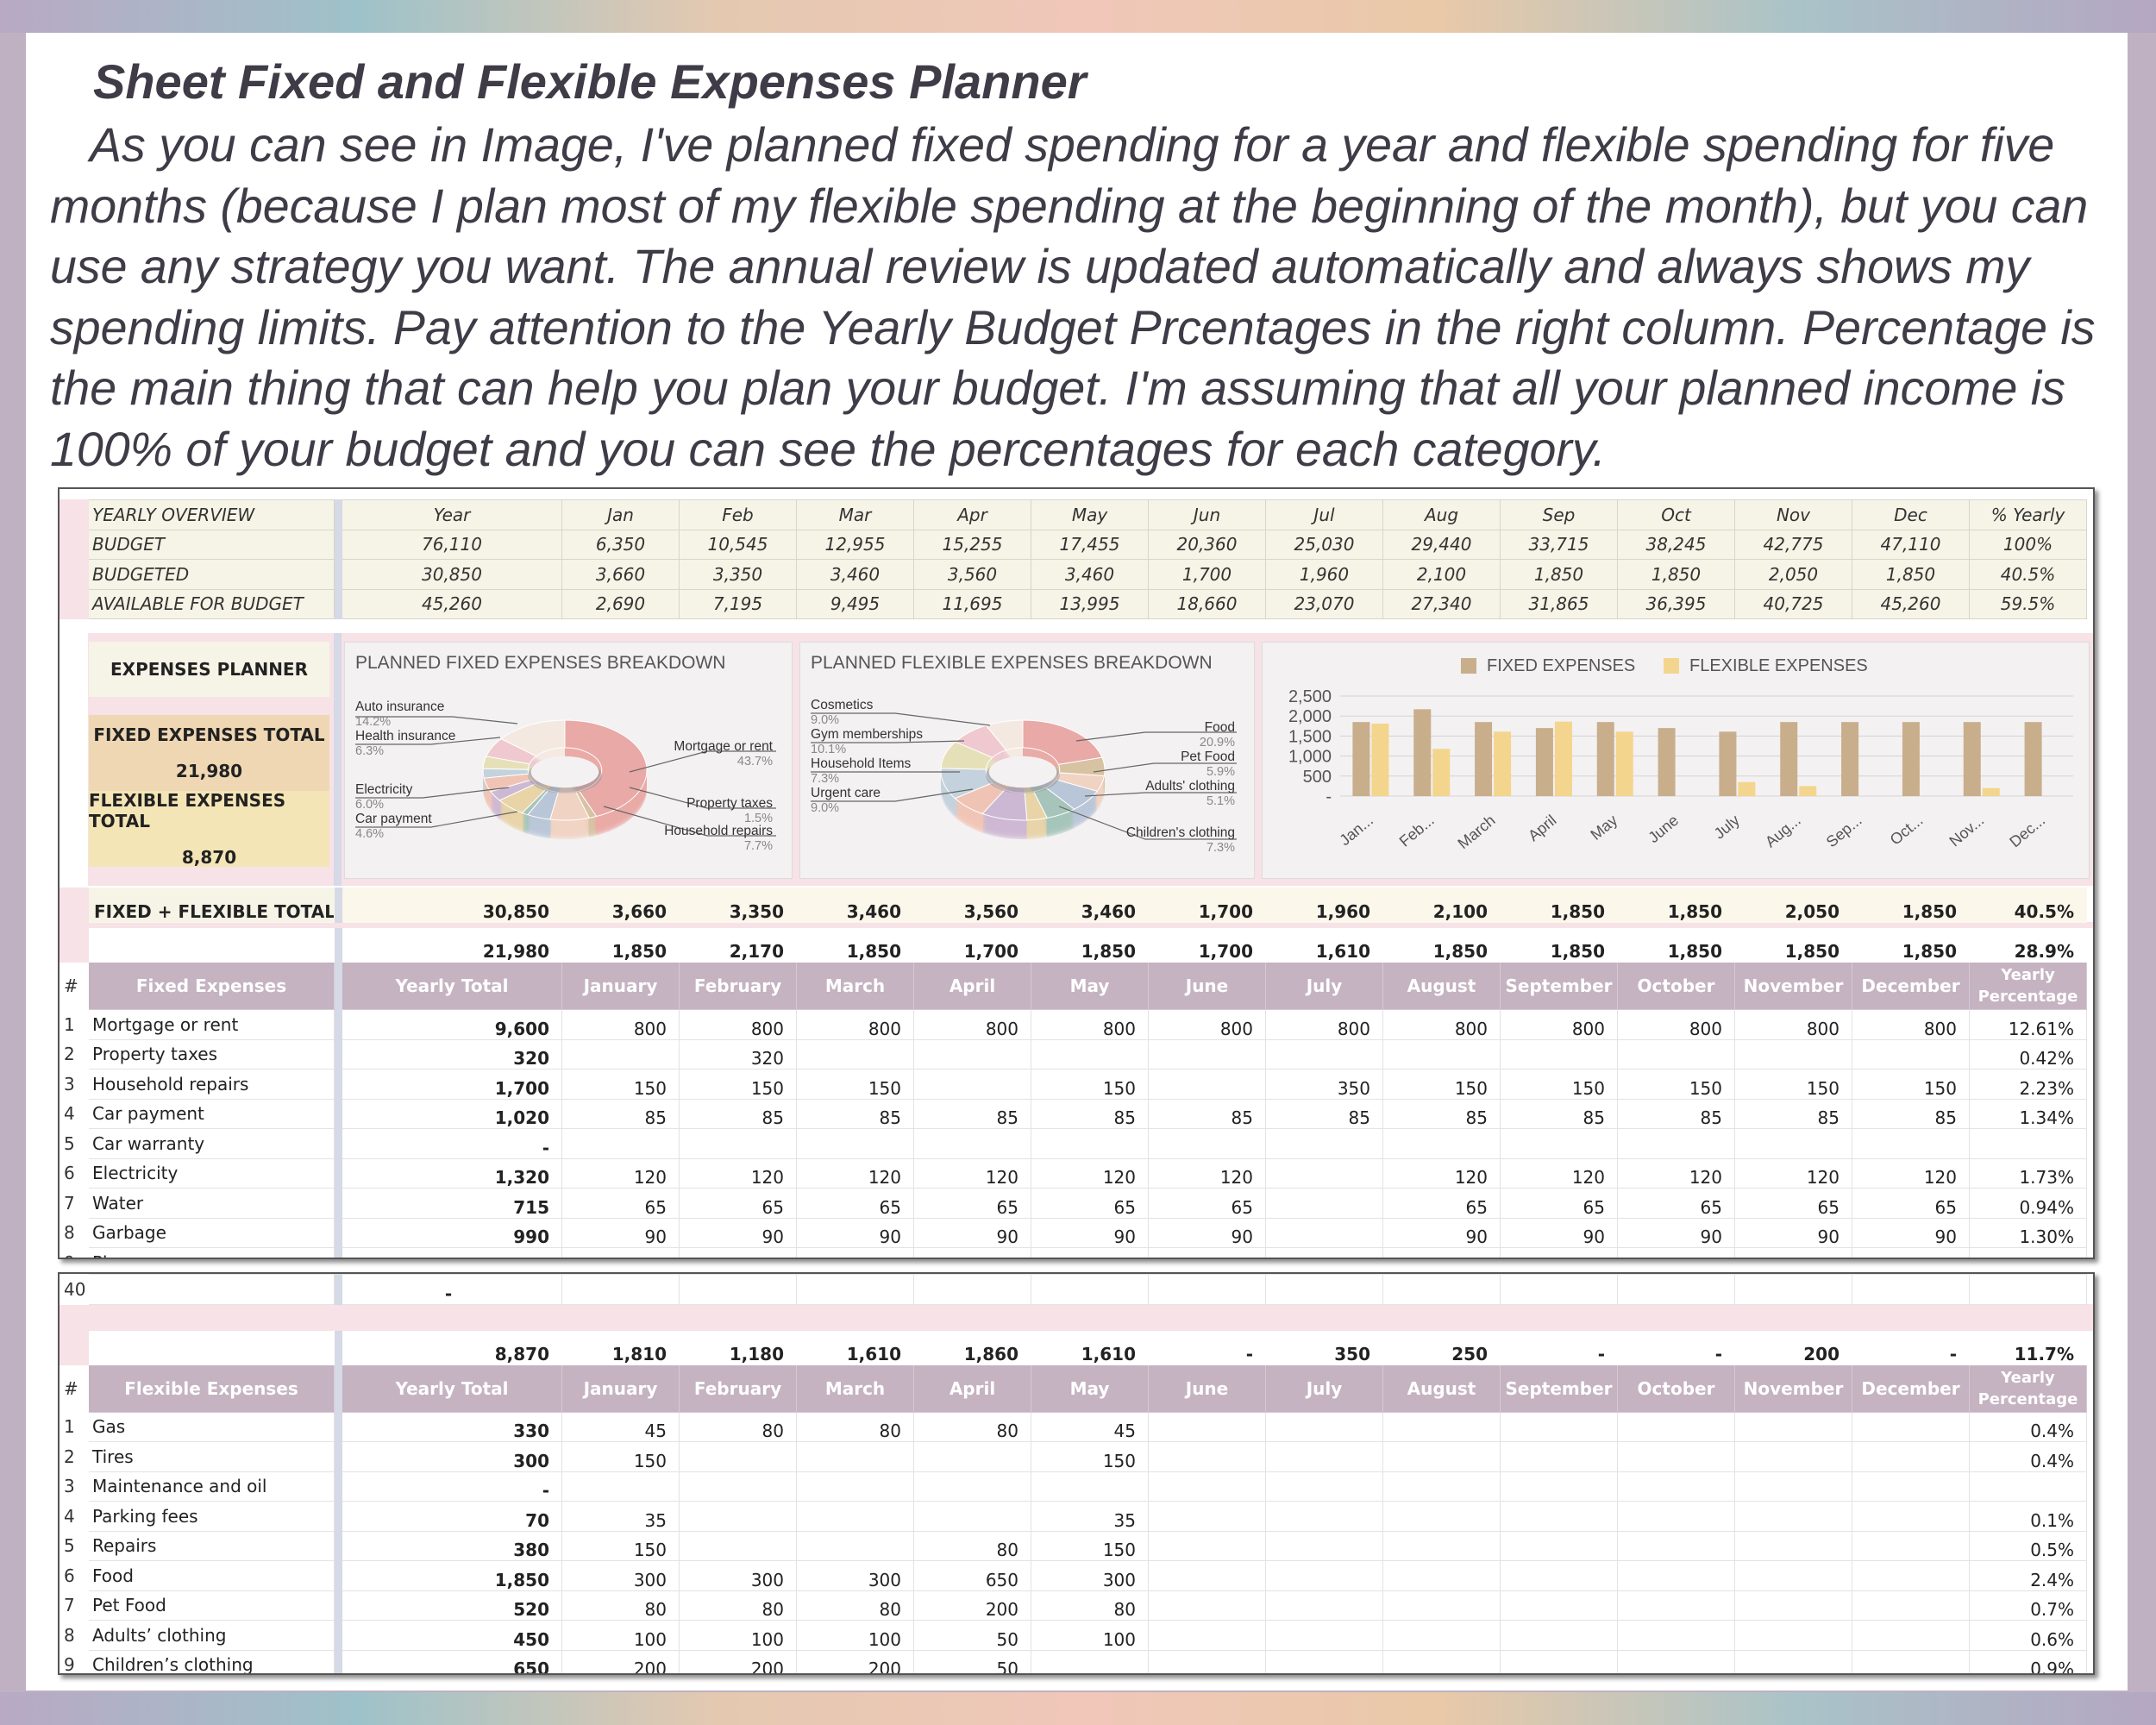 The height and width of the screenshot is (1725, 2156). What do you see at coordinates (452, 1144) in the screenshot?
I see `expense-value-cell: -` at bounding box center [452, 1144].